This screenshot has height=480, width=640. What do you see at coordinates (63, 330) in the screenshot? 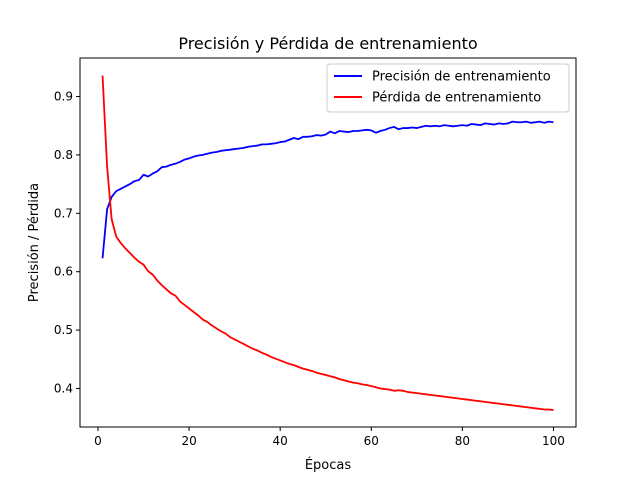
I see `y-tick-label: 0.5` at bounding box center [63, 330].